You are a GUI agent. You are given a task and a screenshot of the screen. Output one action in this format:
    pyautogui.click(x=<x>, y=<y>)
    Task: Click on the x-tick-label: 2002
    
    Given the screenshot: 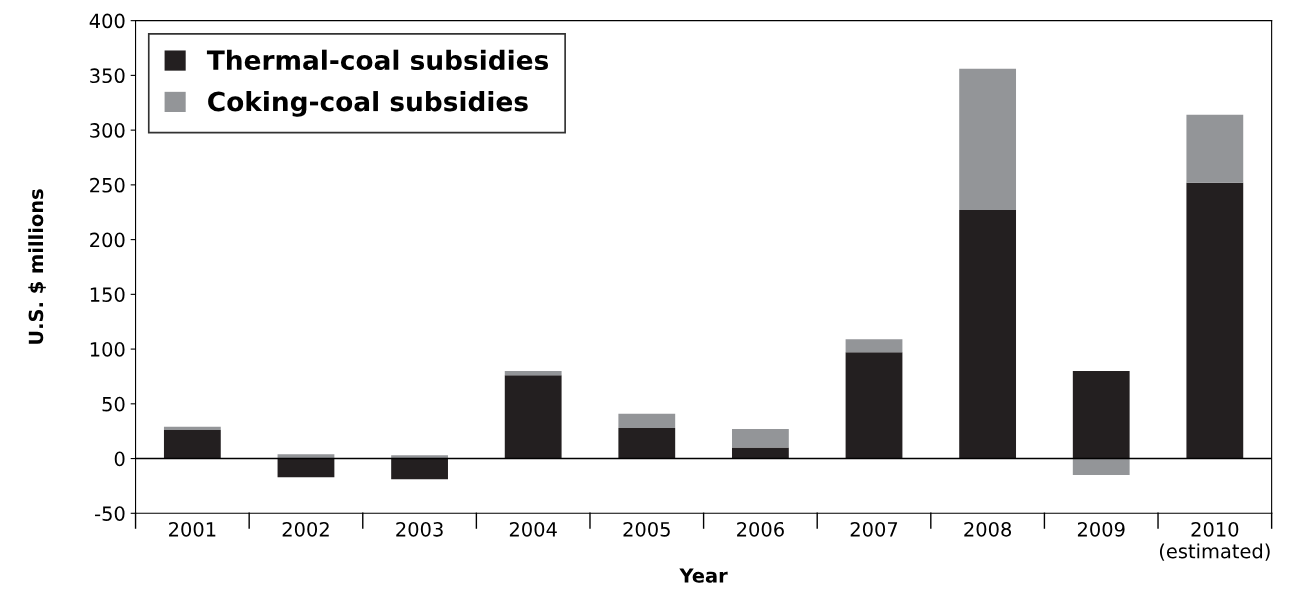 What is the action you would take?
    pyautogui.click(x=305, y=529)
    